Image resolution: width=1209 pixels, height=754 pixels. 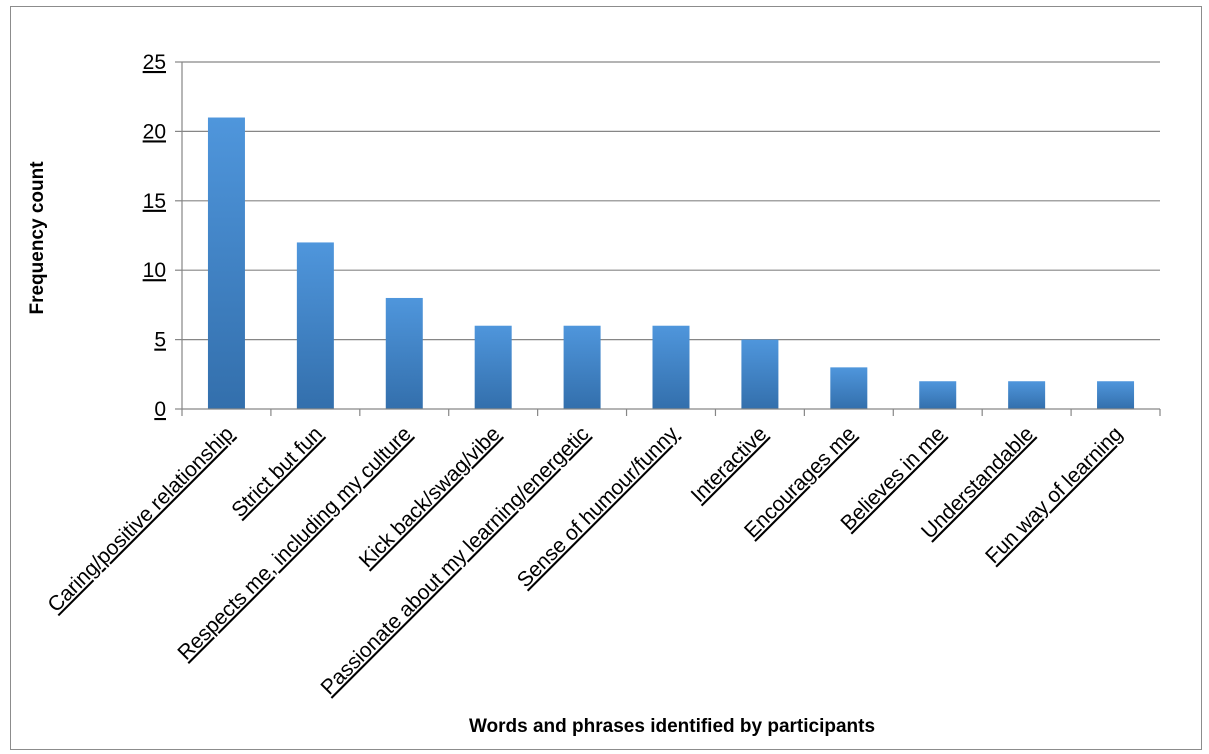 What do you see at coordinates (154, 270) in the screenshot?
I see `y-tick-label: 10` at bounding box center [154, 270].